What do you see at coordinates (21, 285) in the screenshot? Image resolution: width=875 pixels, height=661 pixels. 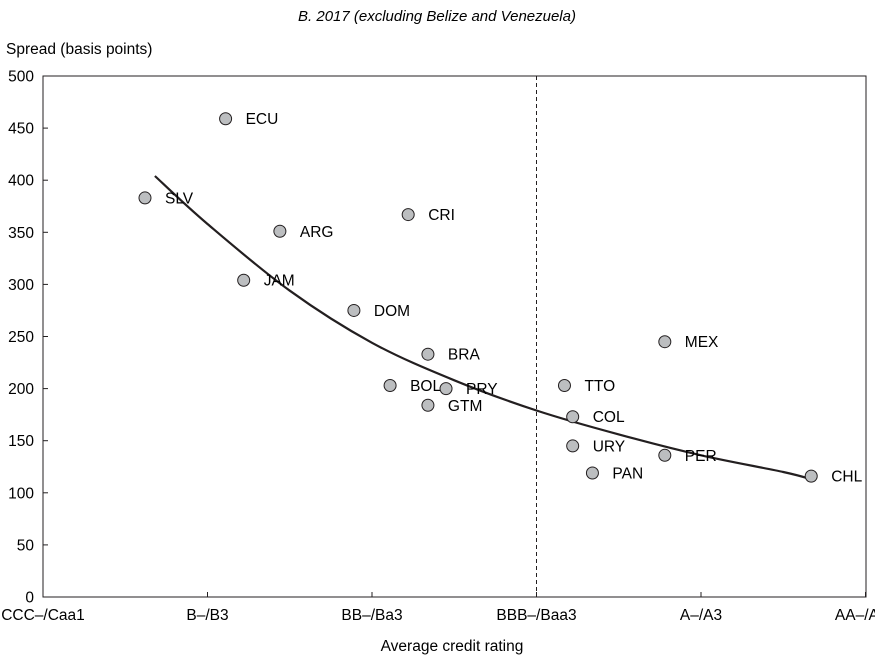 I see `y-tick-label: 300` at bounding box center [21, 285].